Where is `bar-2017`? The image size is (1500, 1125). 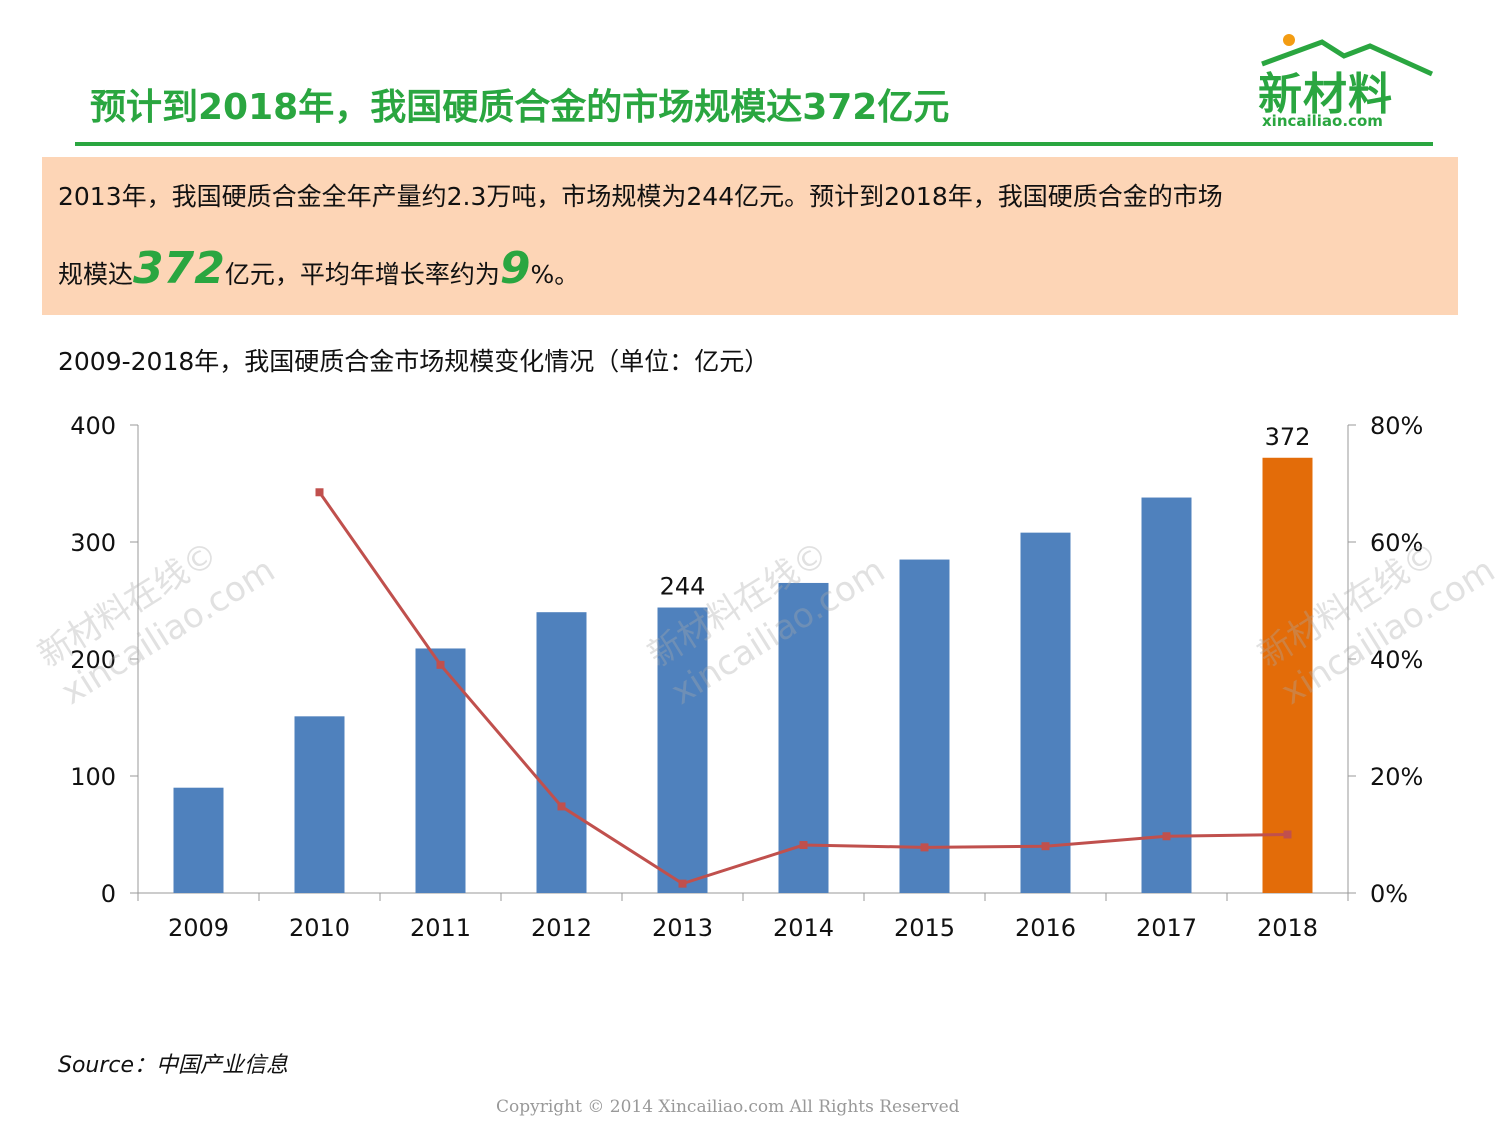 bar-2017 is located at coordinates (1166, 695).